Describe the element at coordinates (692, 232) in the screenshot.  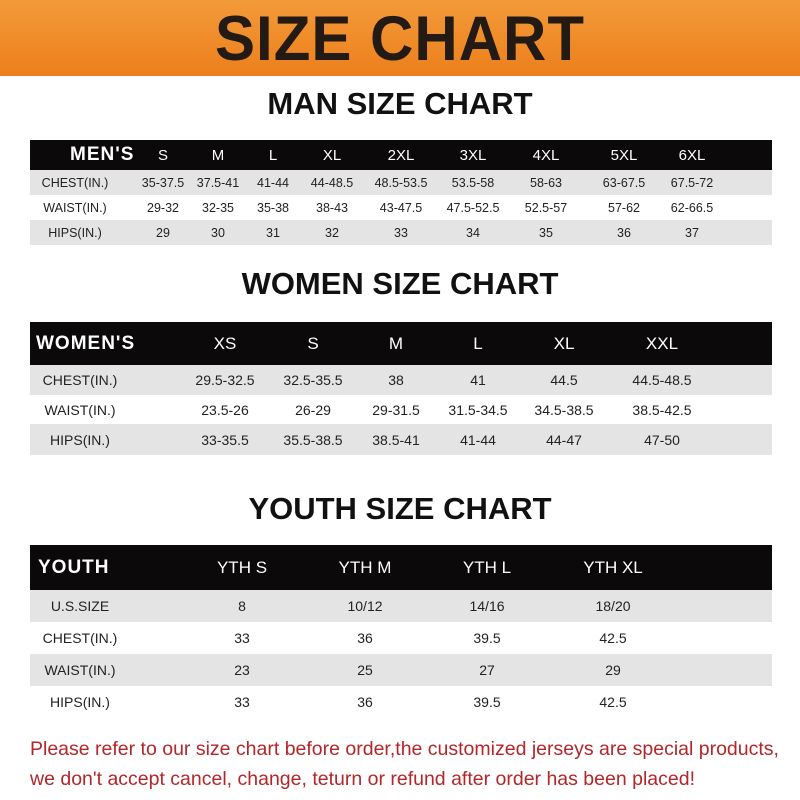
I see `measurement-cell: 37` at that location.